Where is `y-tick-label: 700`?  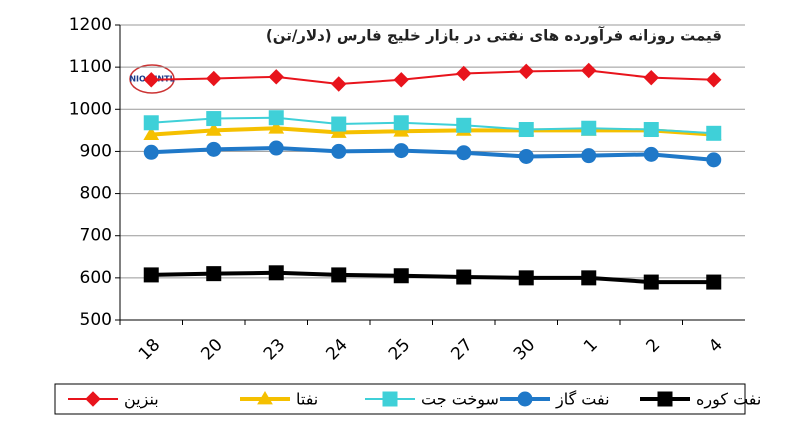
y-tick-label: 700 is located at coordinates (96, 236).